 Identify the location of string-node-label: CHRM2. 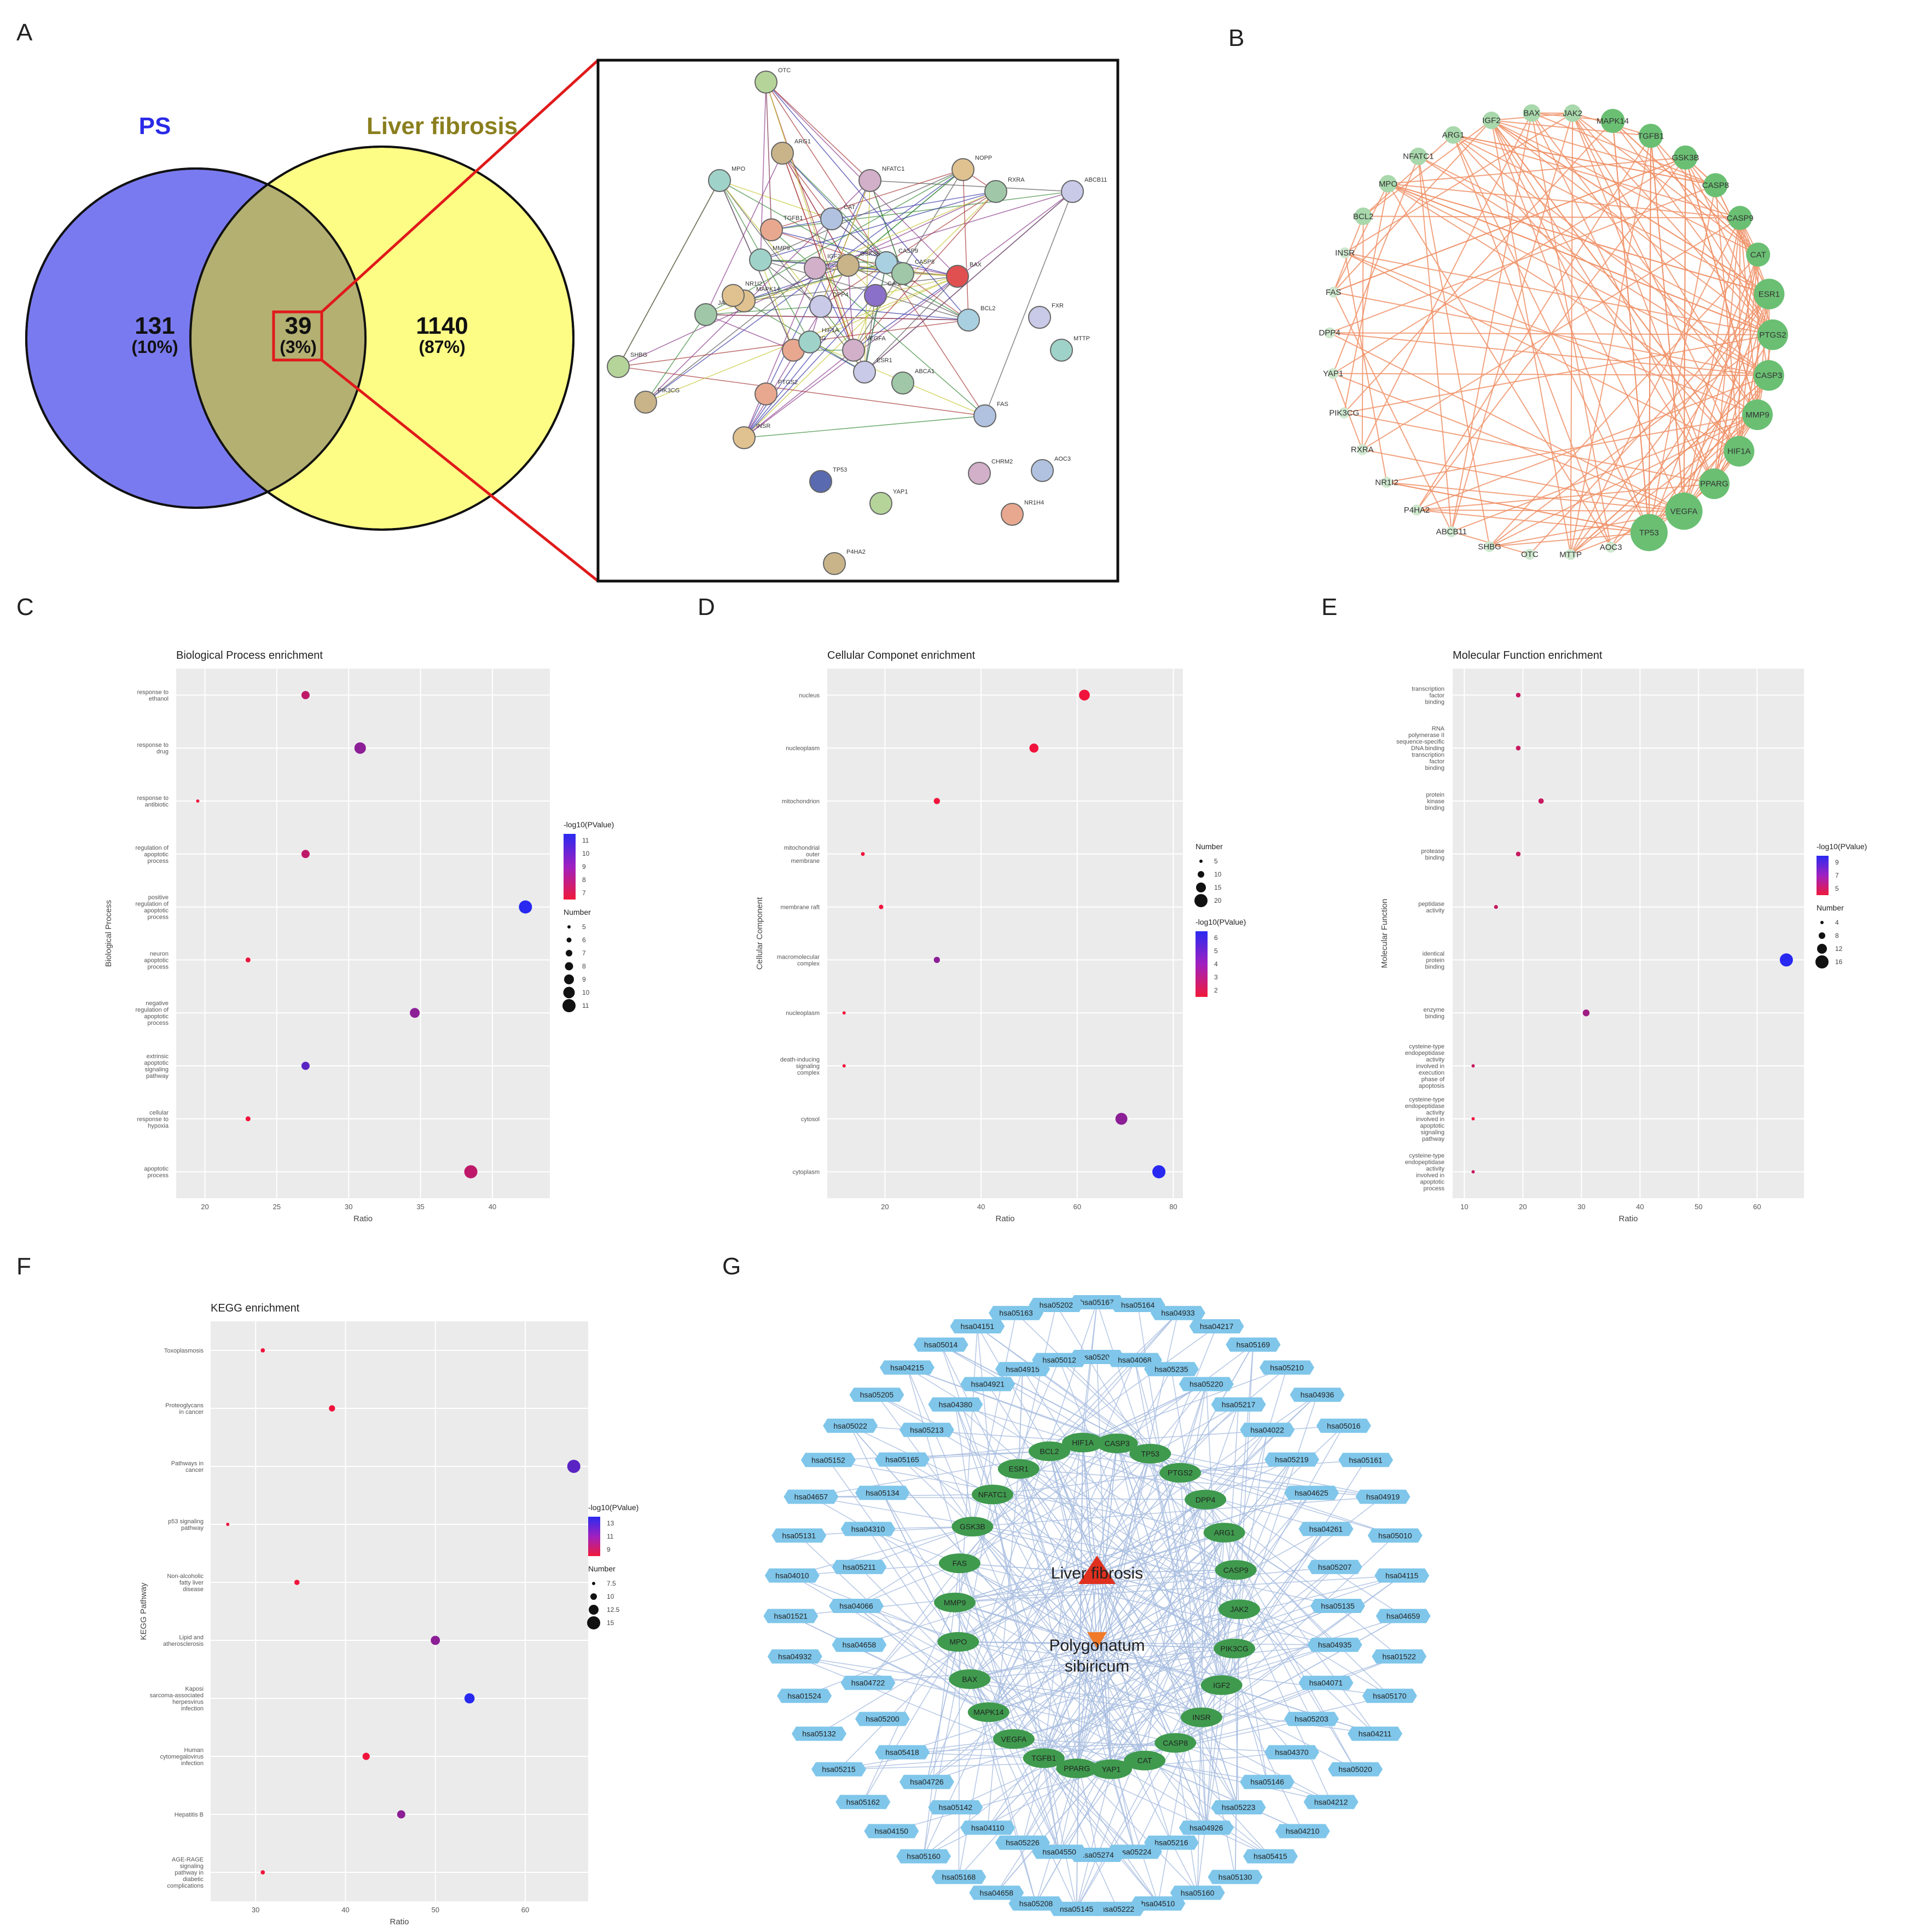
(1002, 462).